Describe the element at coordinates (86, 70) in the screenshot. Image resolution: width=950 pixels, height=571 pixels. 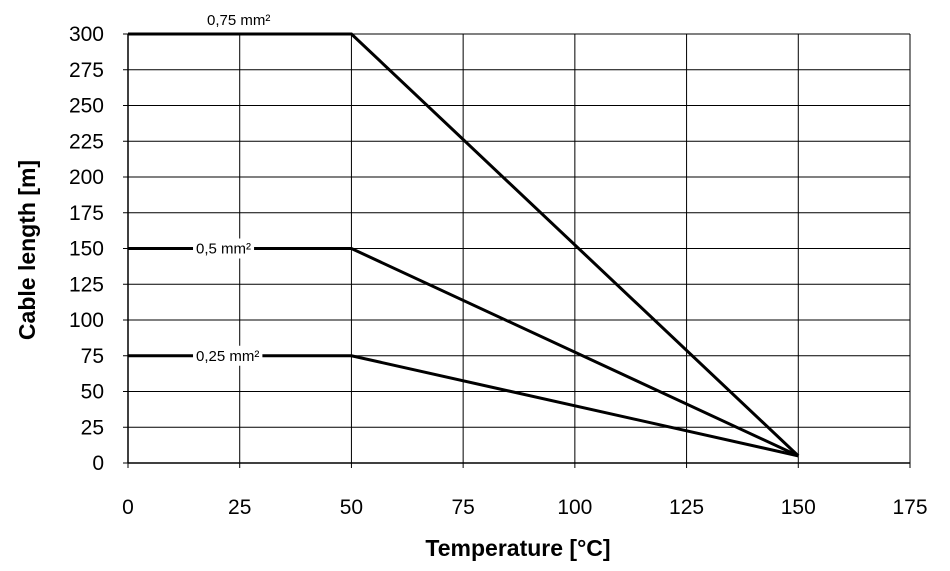
I see `y-tick-label: 275` at that location.